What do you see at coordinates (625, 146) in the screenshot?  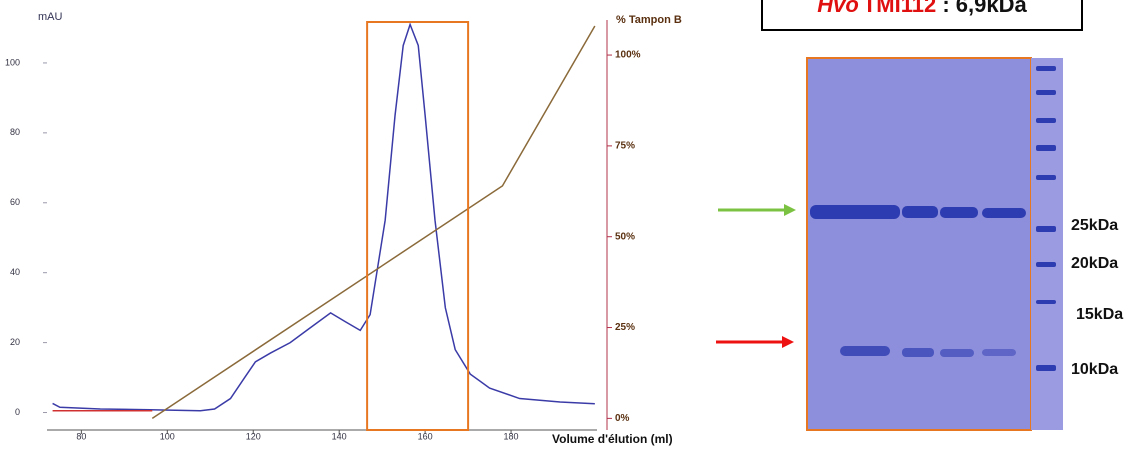 I see `y2-tick-label: 75%` at bounding box center [625, 146].